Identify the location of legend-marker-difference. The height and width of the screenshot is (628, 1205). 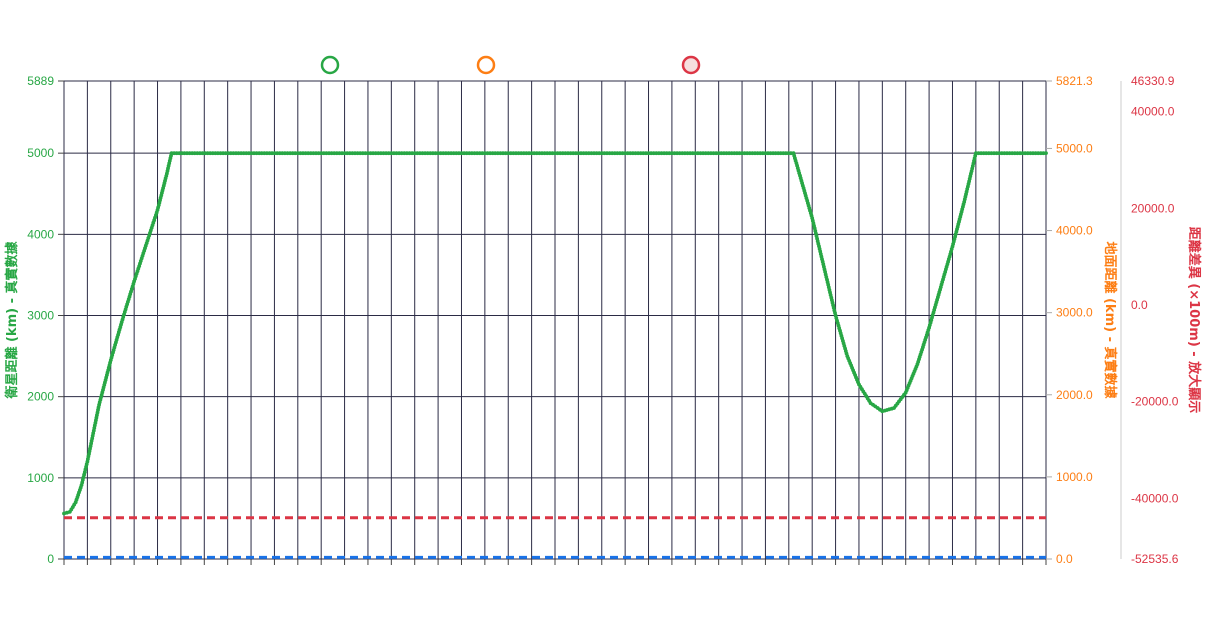
(691, 65).